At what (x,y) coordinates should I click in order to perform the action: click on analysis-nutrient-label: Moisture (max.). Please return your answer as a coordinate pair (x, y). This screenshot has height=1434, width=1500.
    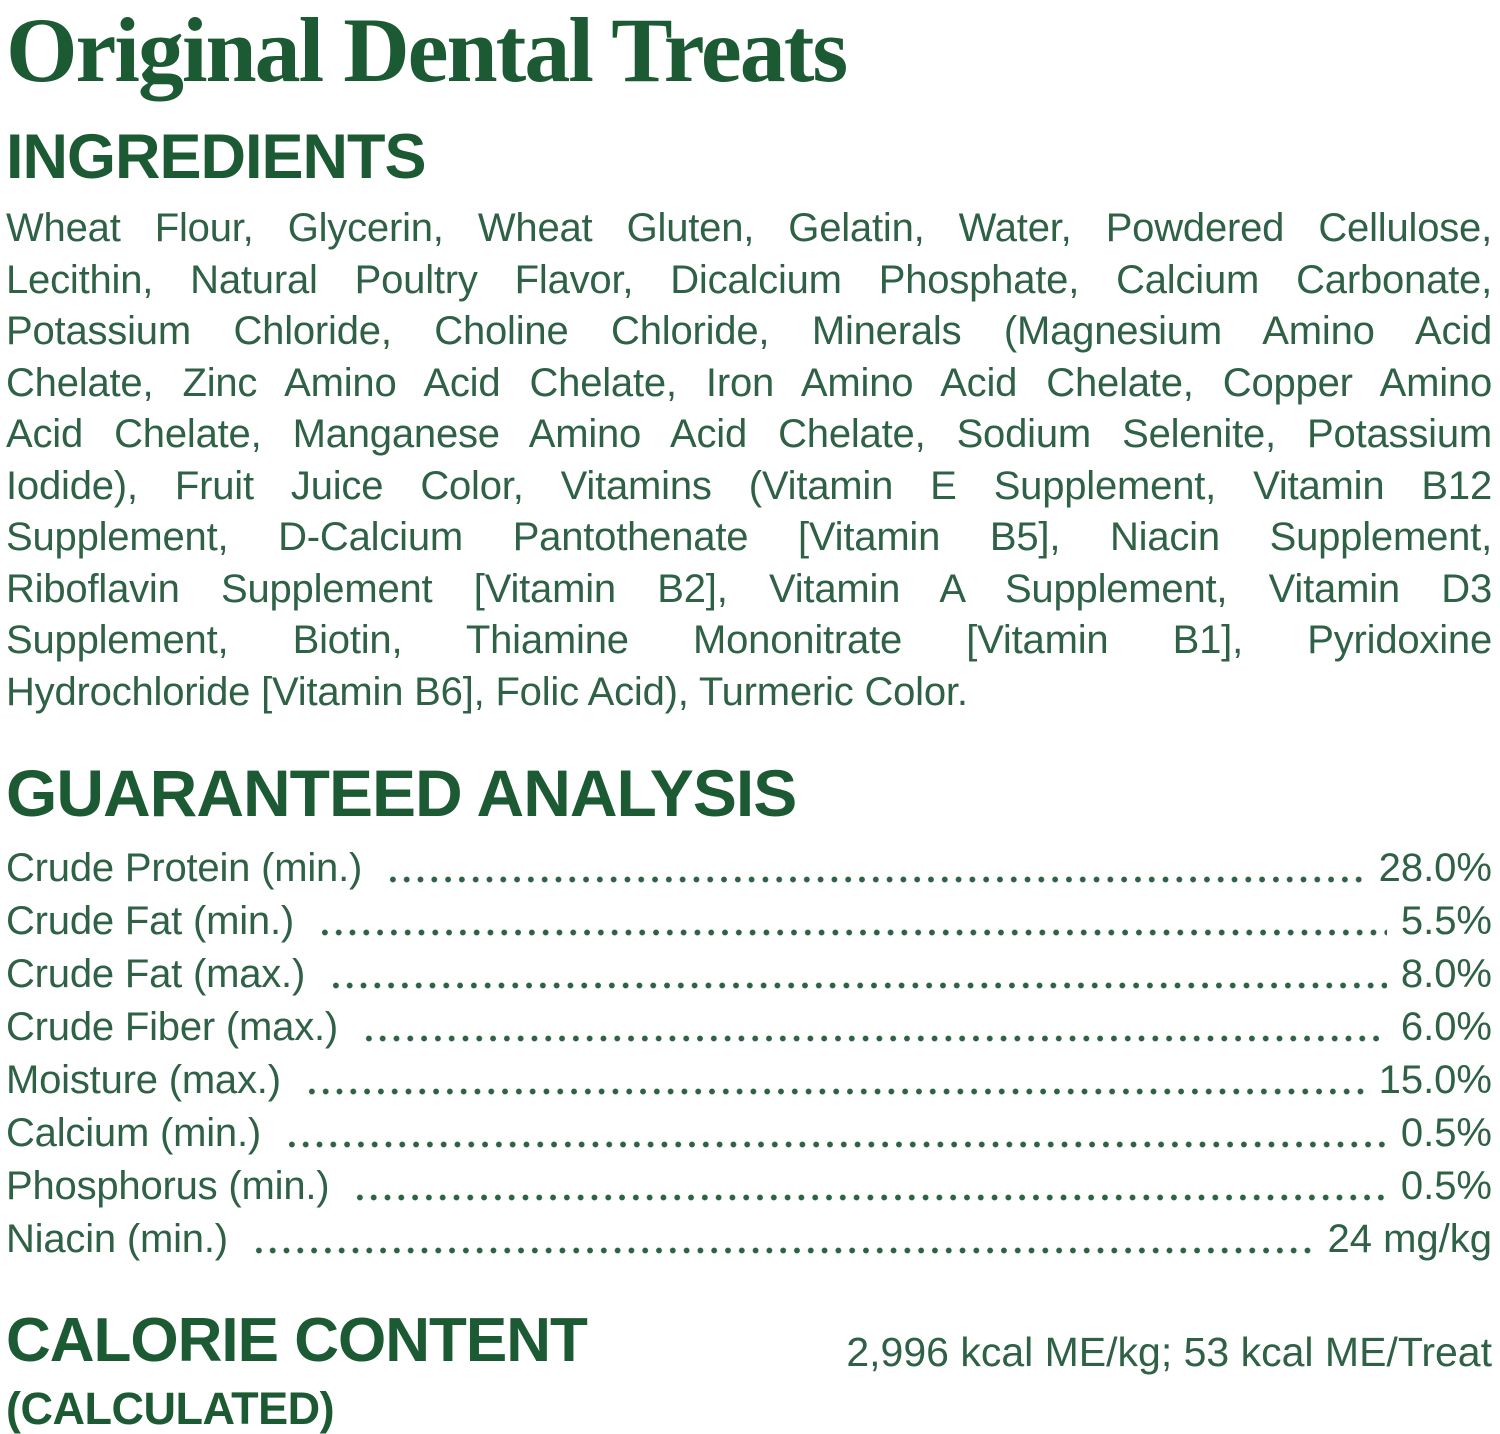
    Looking at the image, I should click on (143, 1080).